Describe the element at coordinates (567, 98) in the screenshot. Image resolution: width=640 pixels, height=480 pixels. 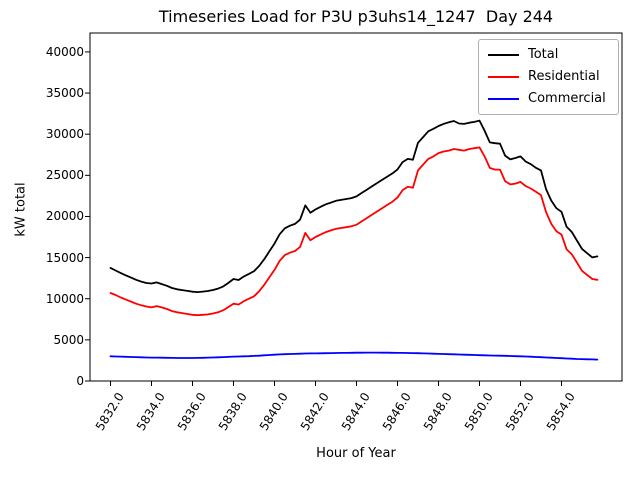
I see `legend-label-commercial: Commercial` at that location.